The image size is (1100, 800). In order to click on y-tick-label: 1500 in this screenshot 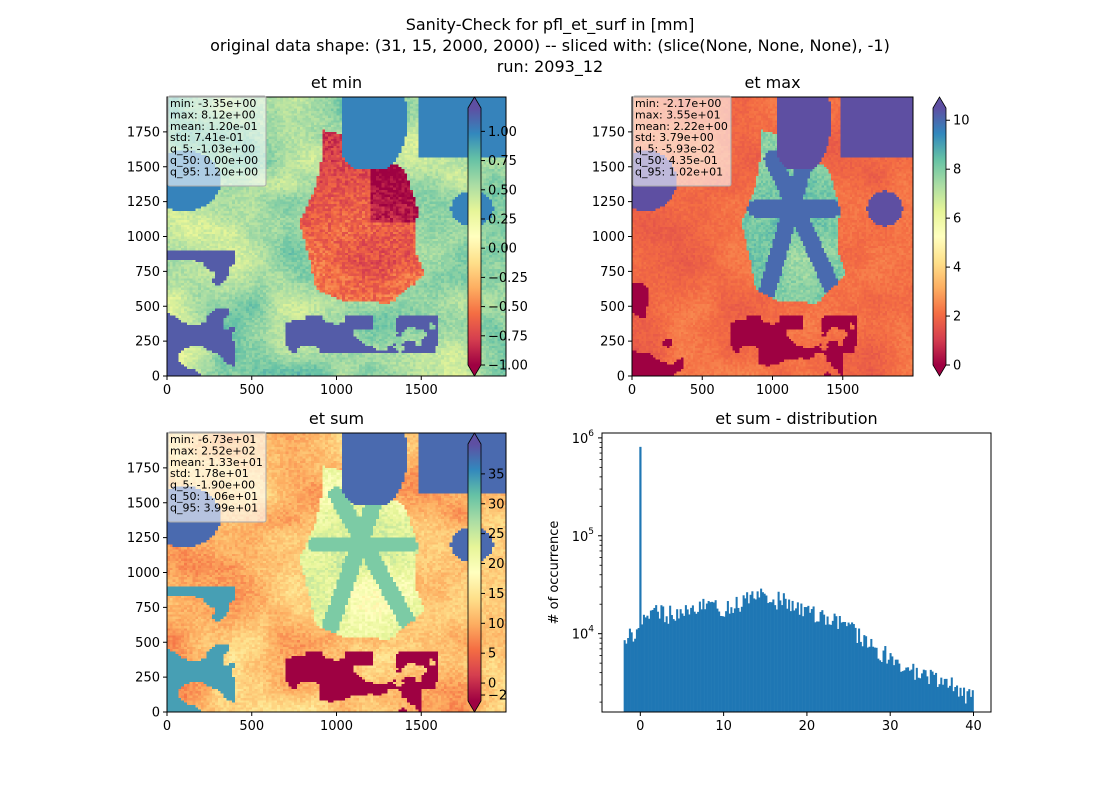, I will do `click(143, 503)`.